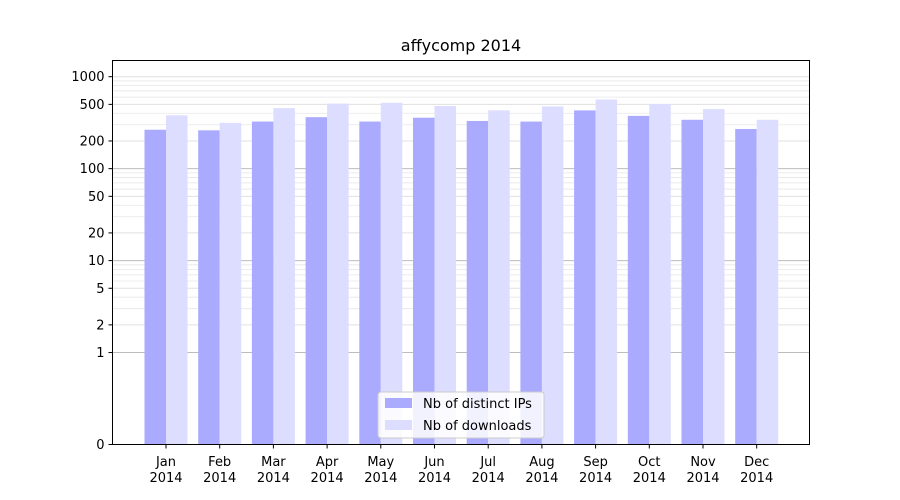  Describe the element at coordinates (477, 426) in the screenshot. I see `legend-label-downloads: Nb of downloads` at that location.